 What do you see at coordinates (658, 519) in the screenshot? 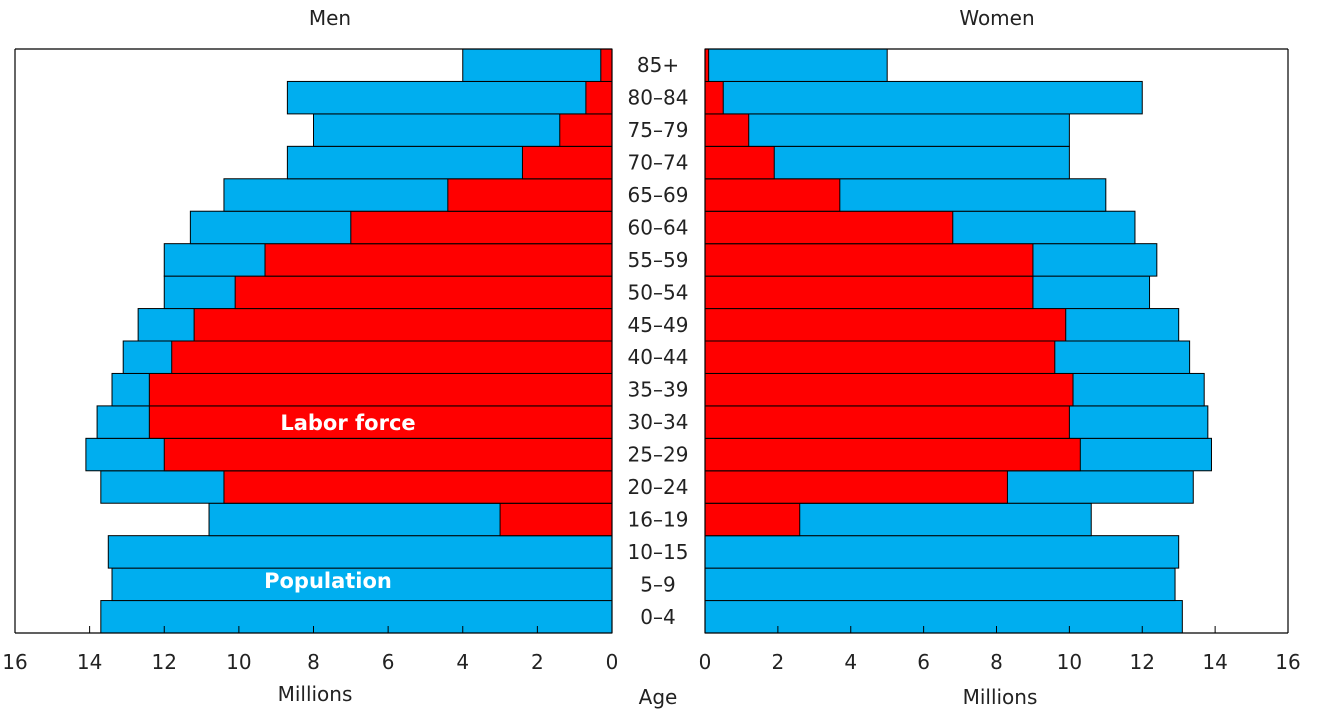
I see `age-label-16-19: 16–19` at bounding box center [658, 519].